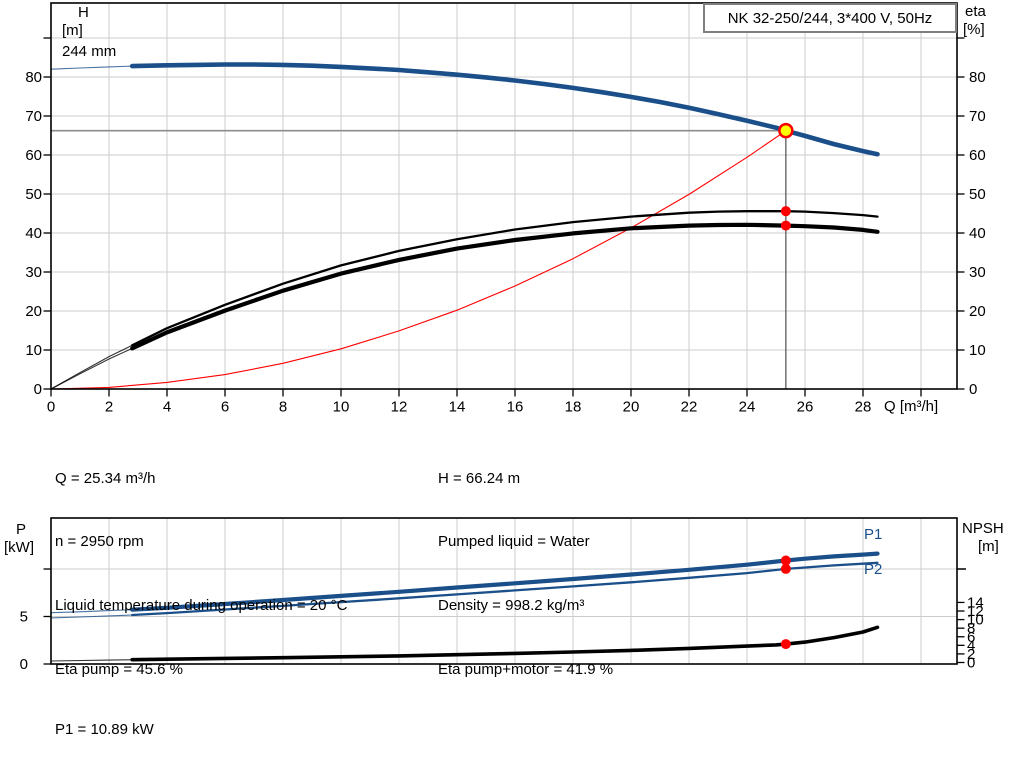 This screenshot has width=1024, height=781. Describe the element at coordinates (457, 407) in the screenshot. I see `flow-tick-label: 14` at that location.